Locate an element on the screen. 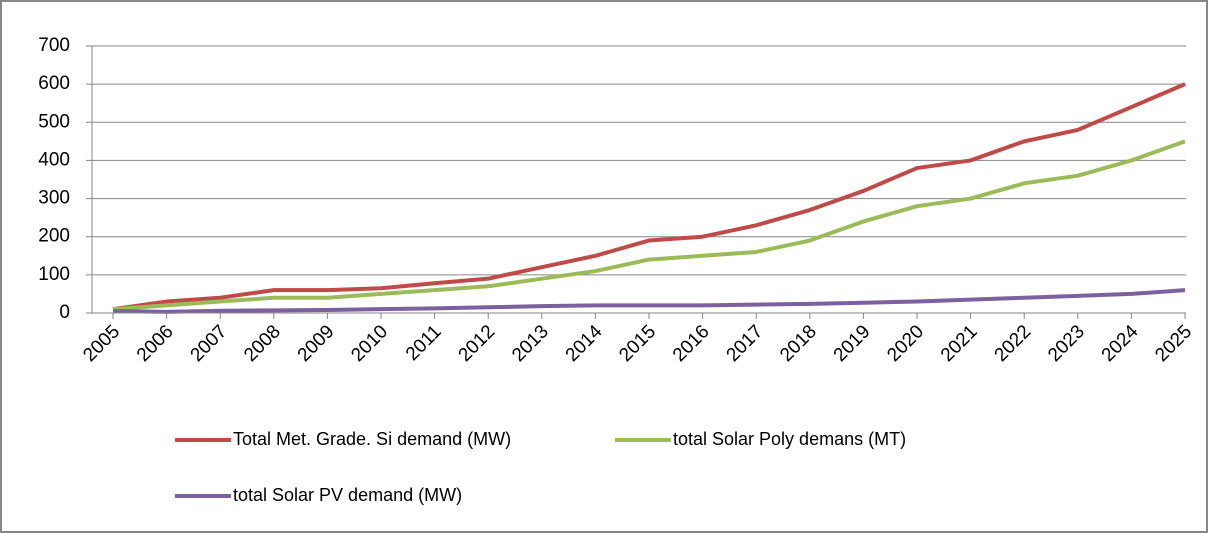  y-tick-label: 100 is located at coordinates (54, 274).